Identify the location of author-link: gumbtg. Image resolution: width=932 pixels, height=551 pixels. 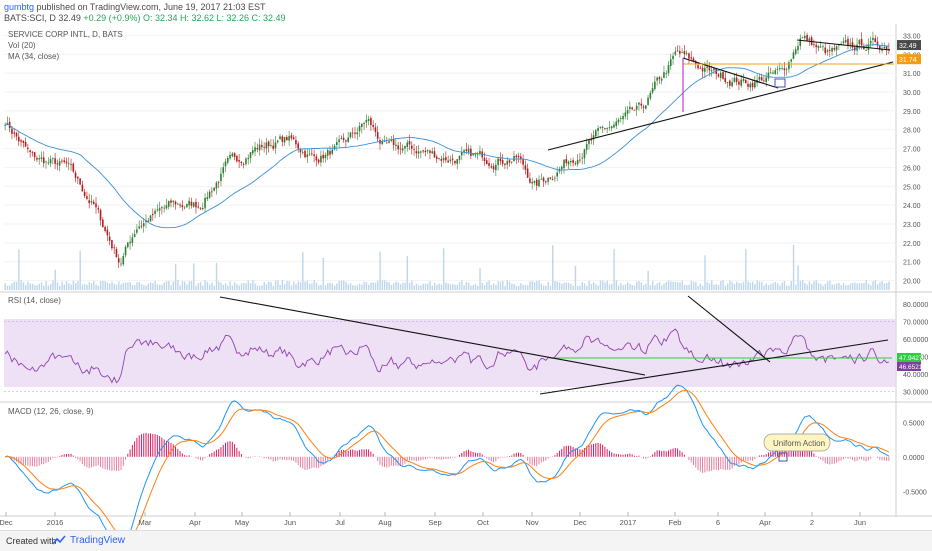
(19, 7).